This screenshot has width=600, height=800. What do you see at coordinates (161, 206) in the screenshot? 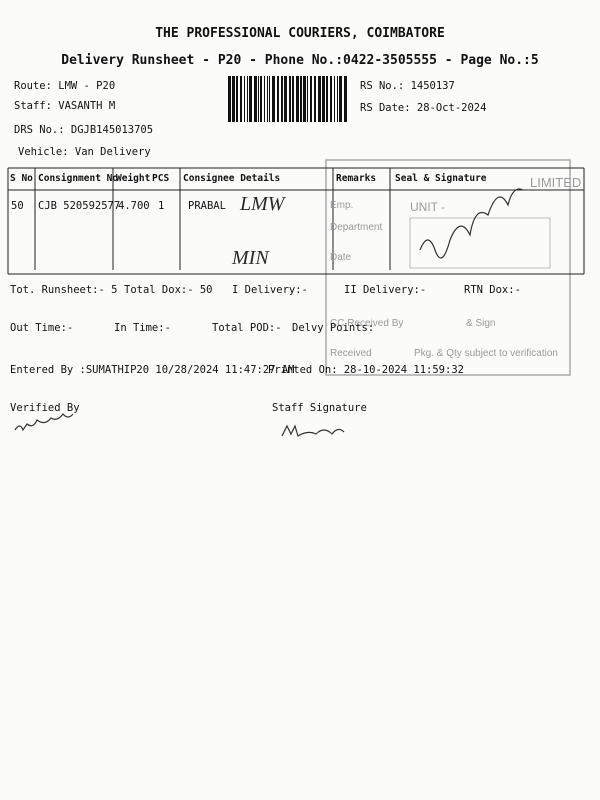
I see `cell: 1` at bounding box center [161, 206].